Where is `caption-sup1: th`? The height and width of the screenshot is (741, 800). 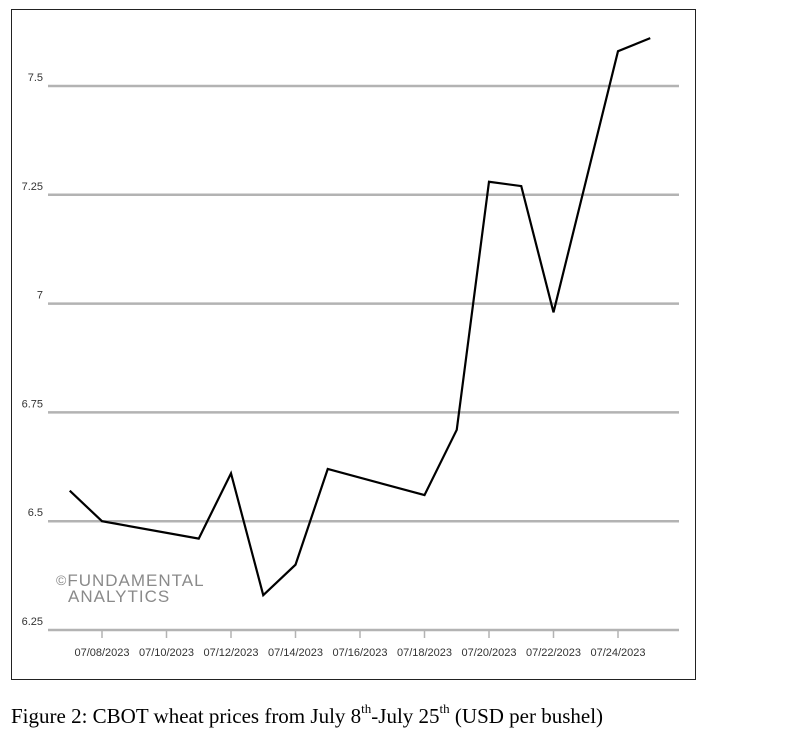 caption-sup1: th is located at coordinates (366, 708).